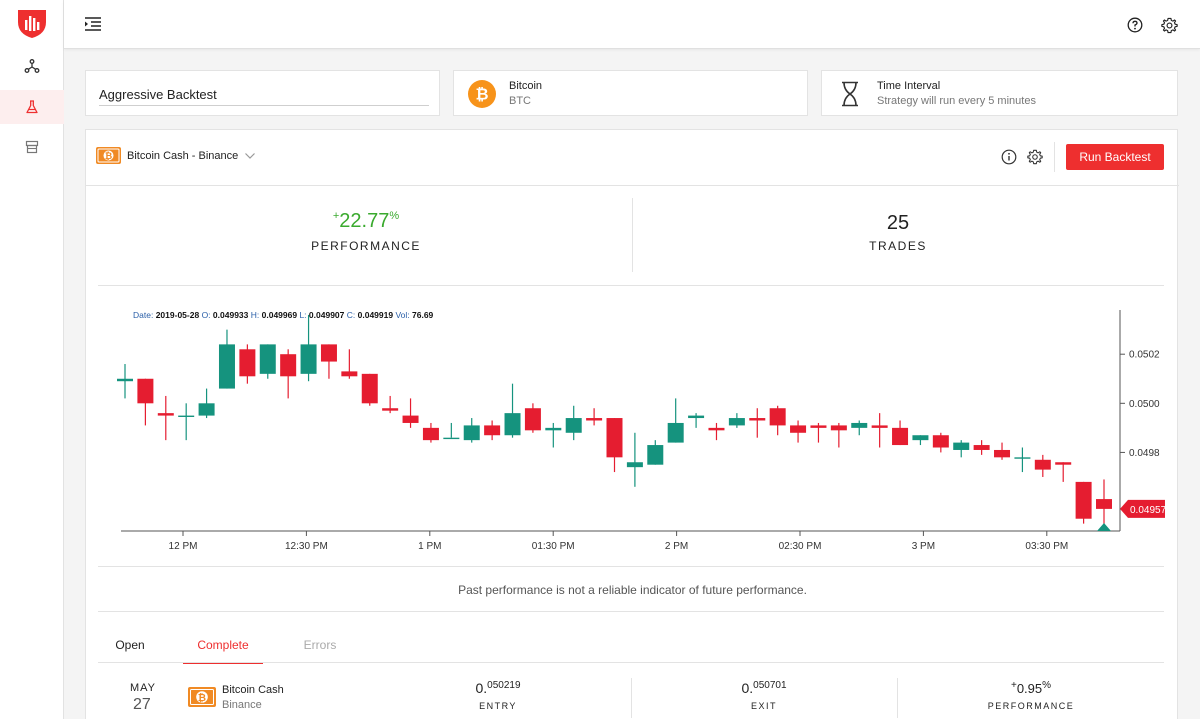 The image size is (1200, 719). I want to click on stats-bottom-divider, so click(631, 285).